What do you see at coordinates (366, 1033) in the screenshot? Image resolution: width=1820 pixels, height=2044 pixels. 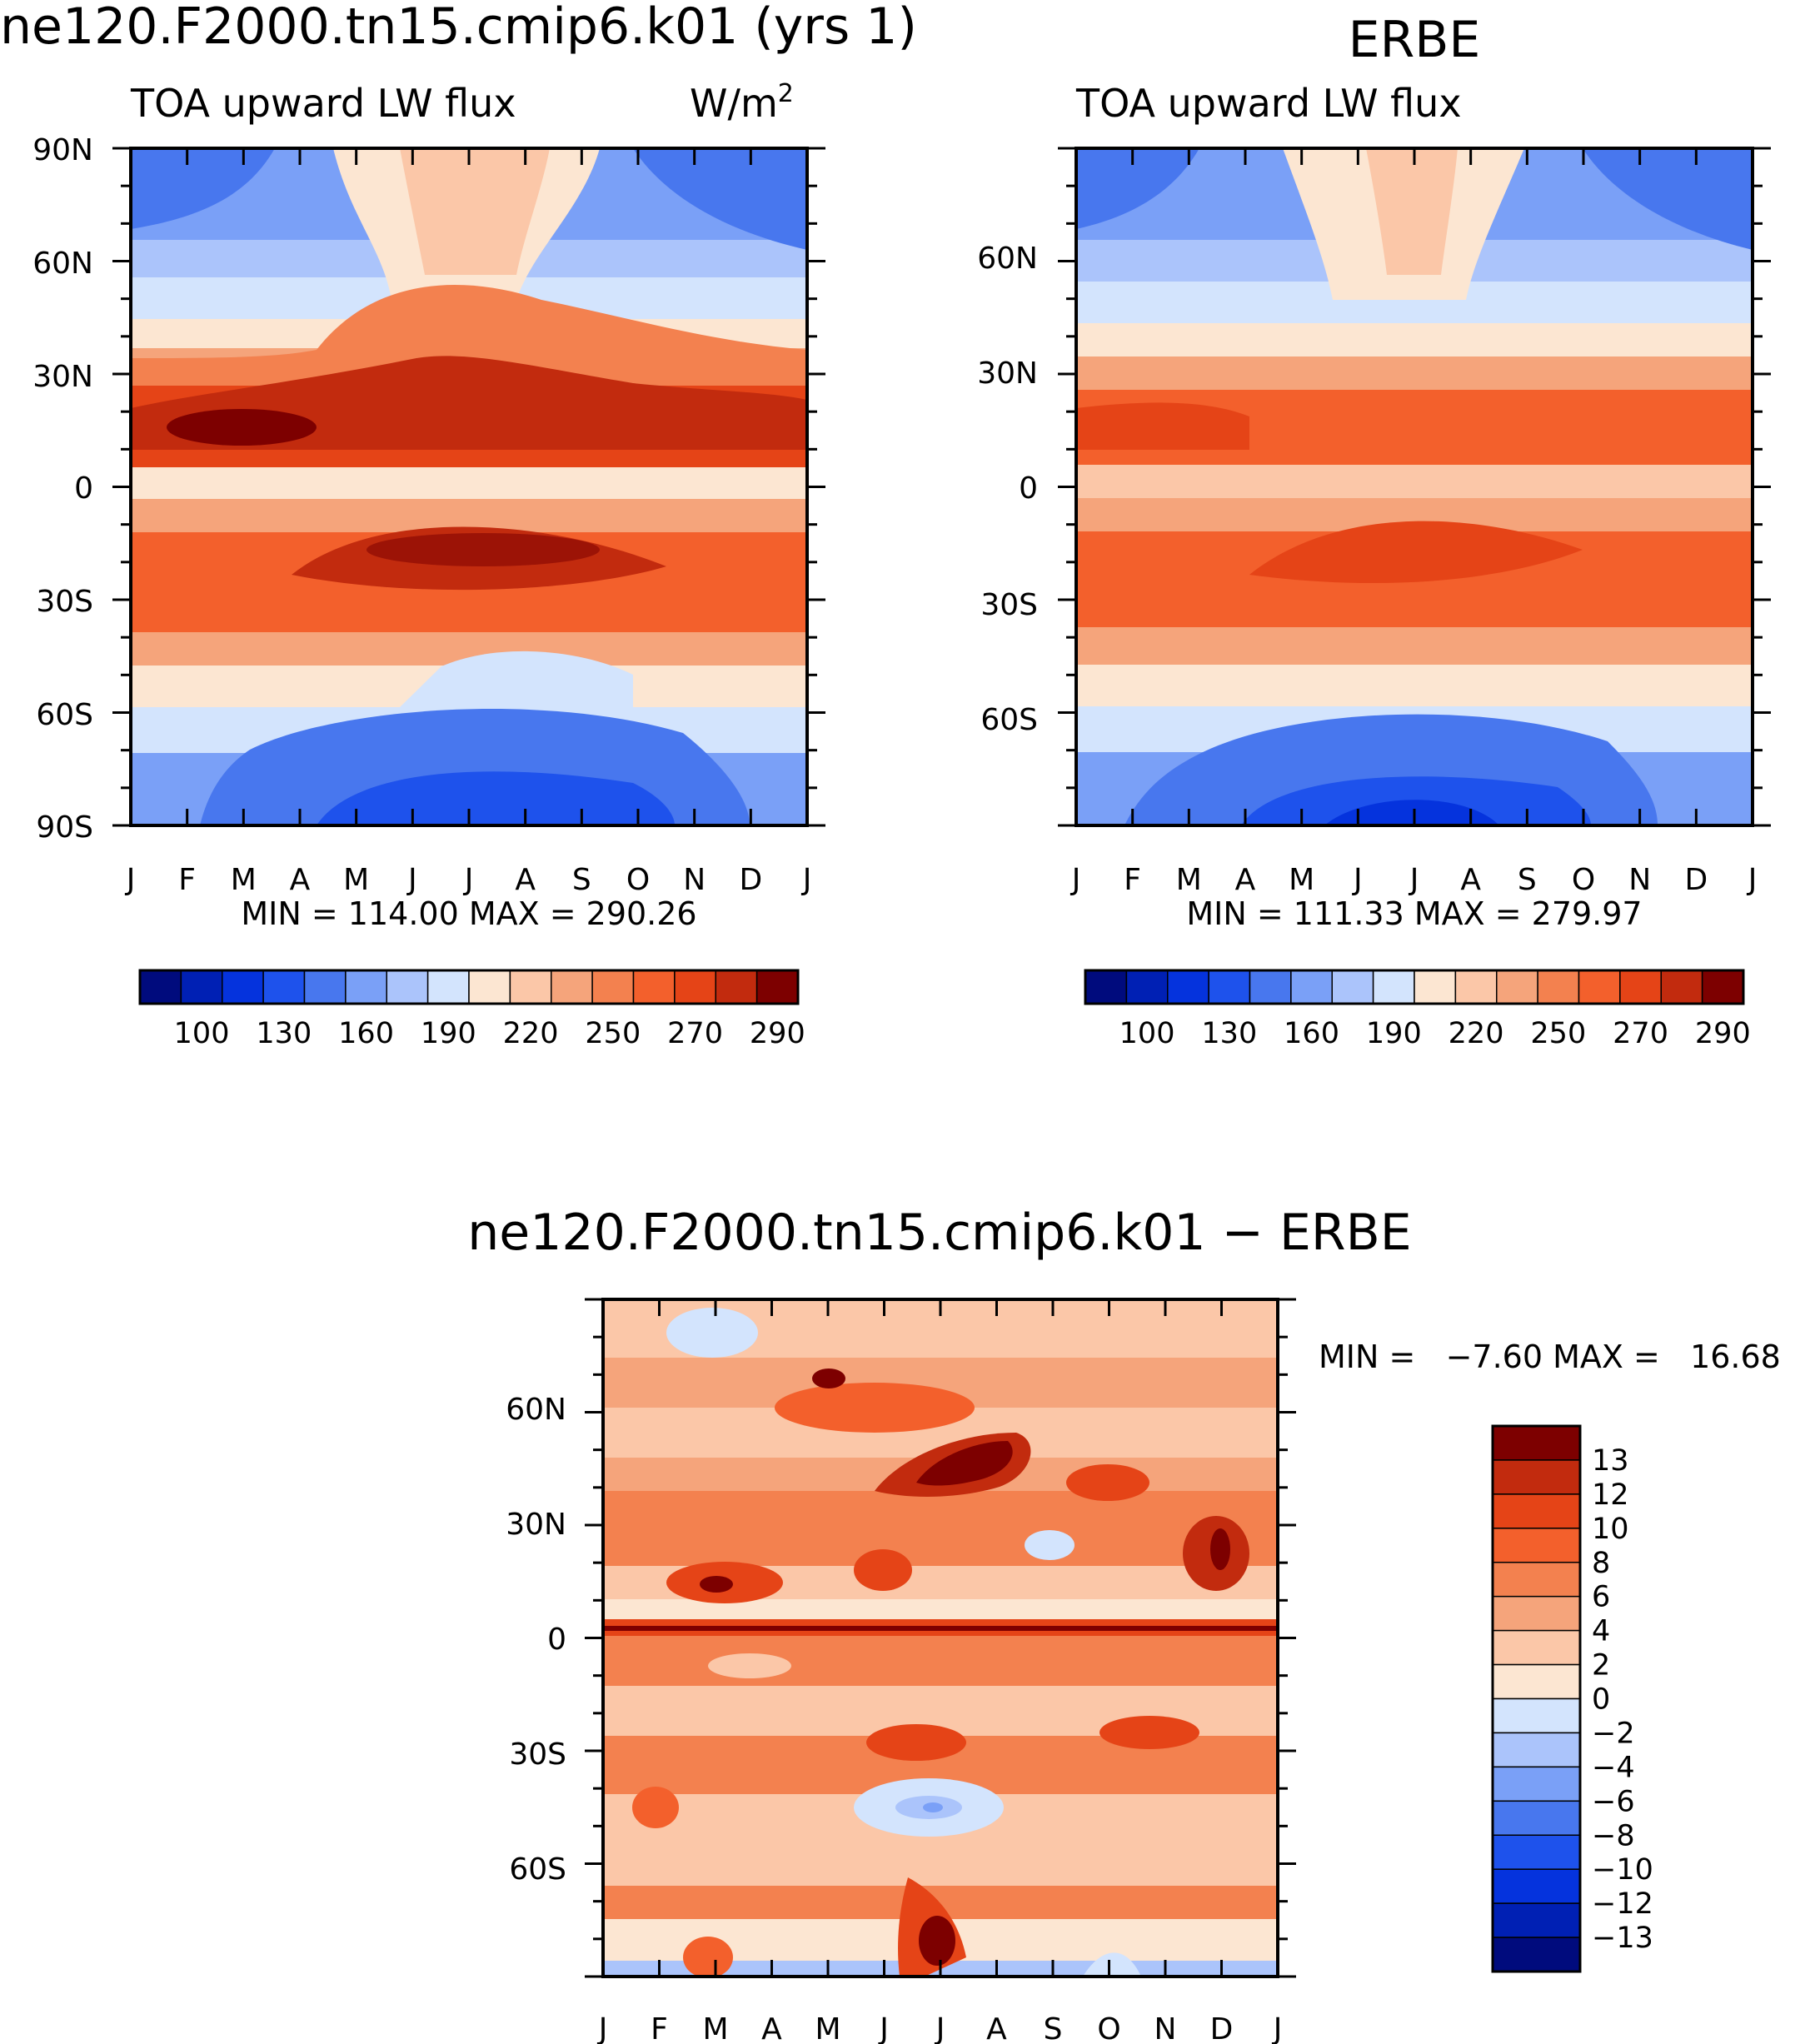 I see `colorbar-label: 160` at bounding box center [366, 1033].